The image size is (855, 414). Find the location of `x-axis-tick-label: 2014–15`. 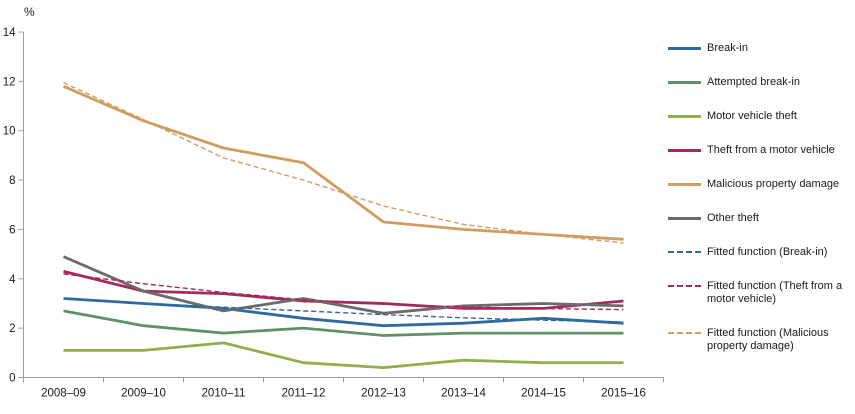

x-axis-tick-label: 2014–15 is located at coordinates (543, 394).